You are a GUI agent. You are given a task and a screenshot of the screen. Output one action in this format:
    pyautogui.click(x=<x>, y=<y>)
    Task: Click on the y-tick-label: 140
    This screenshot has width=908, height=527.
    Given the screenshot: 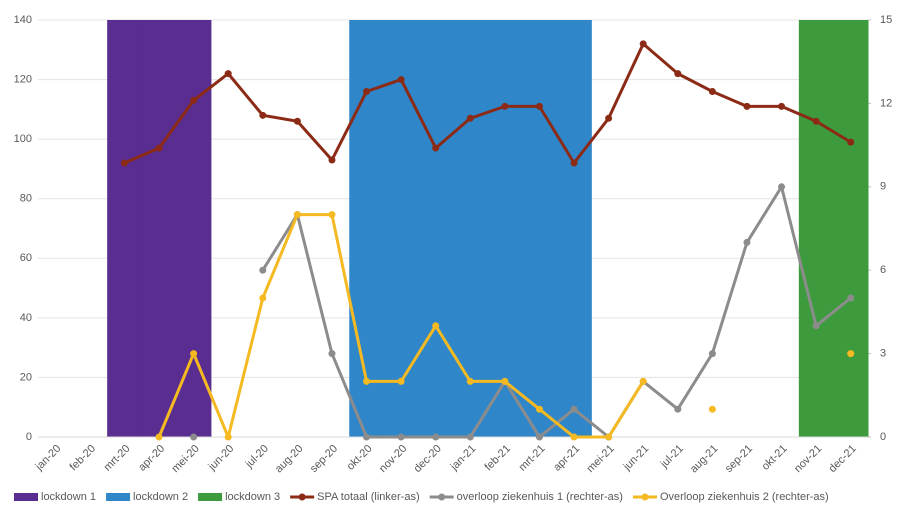 What is the action you would take?
    pyautogui.click(x=23, y=20)
    